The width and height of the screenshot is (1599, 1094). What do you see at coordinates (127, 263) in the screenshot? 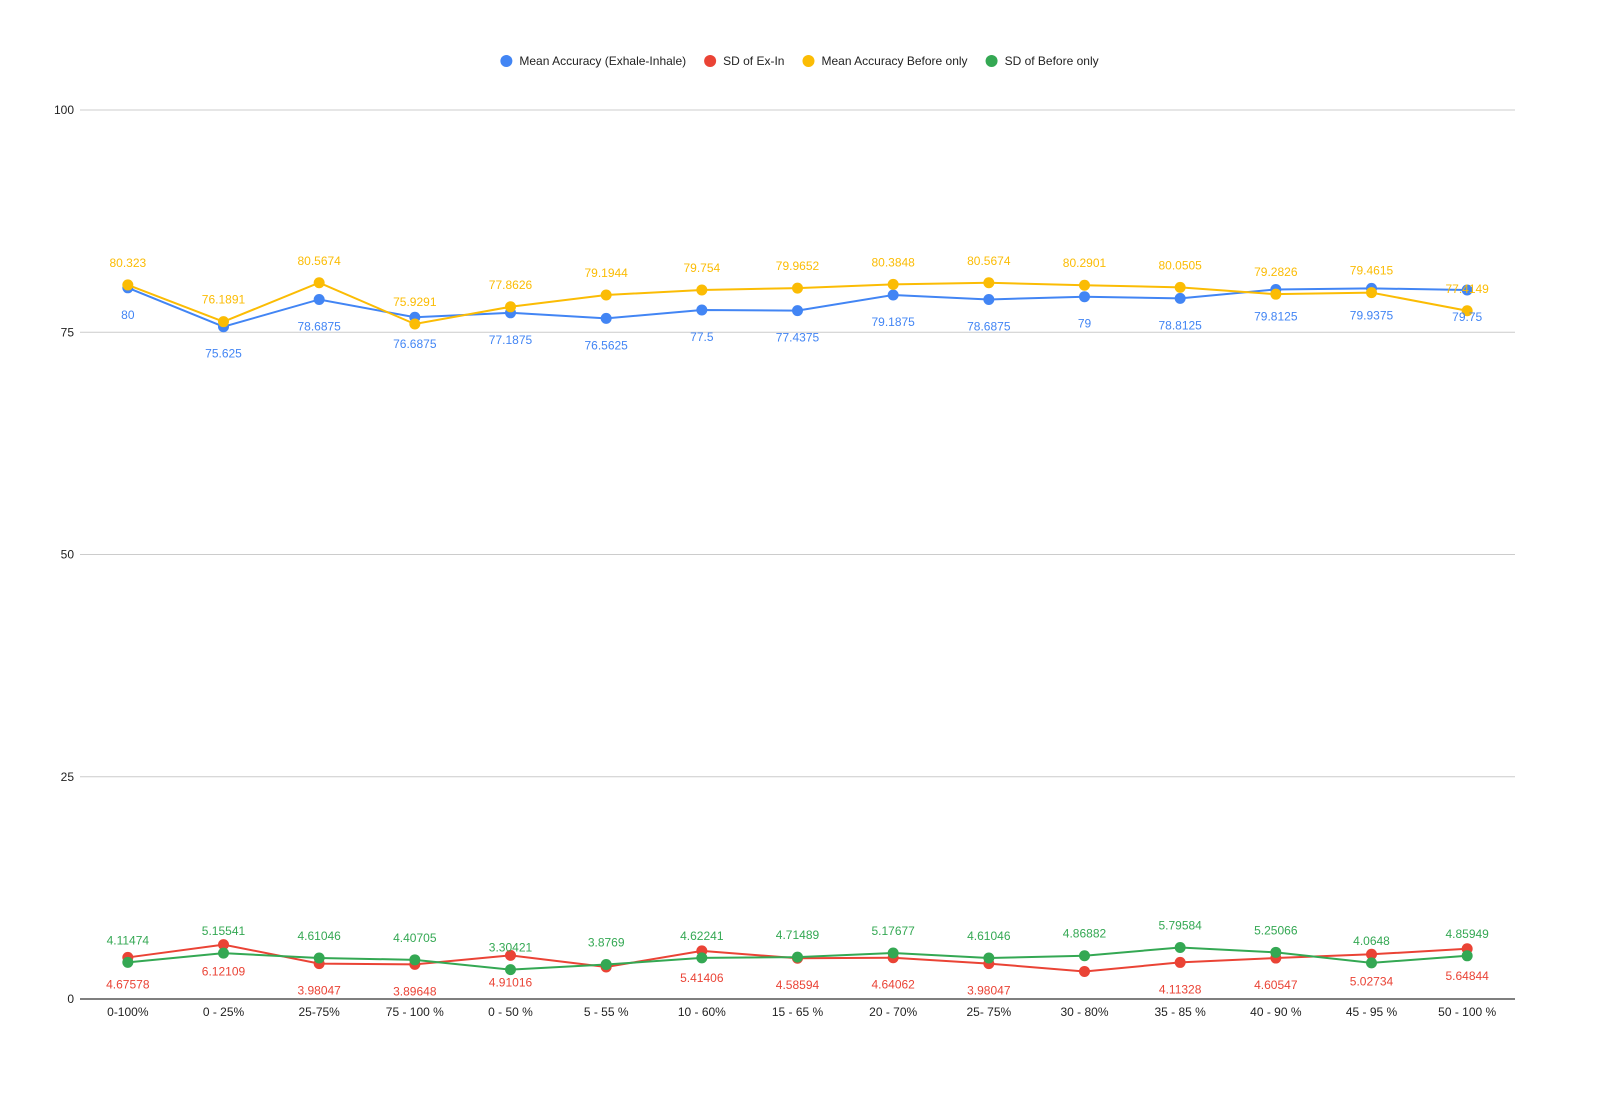
I see `data-label: 80.323` at bounding box center [127, 263].